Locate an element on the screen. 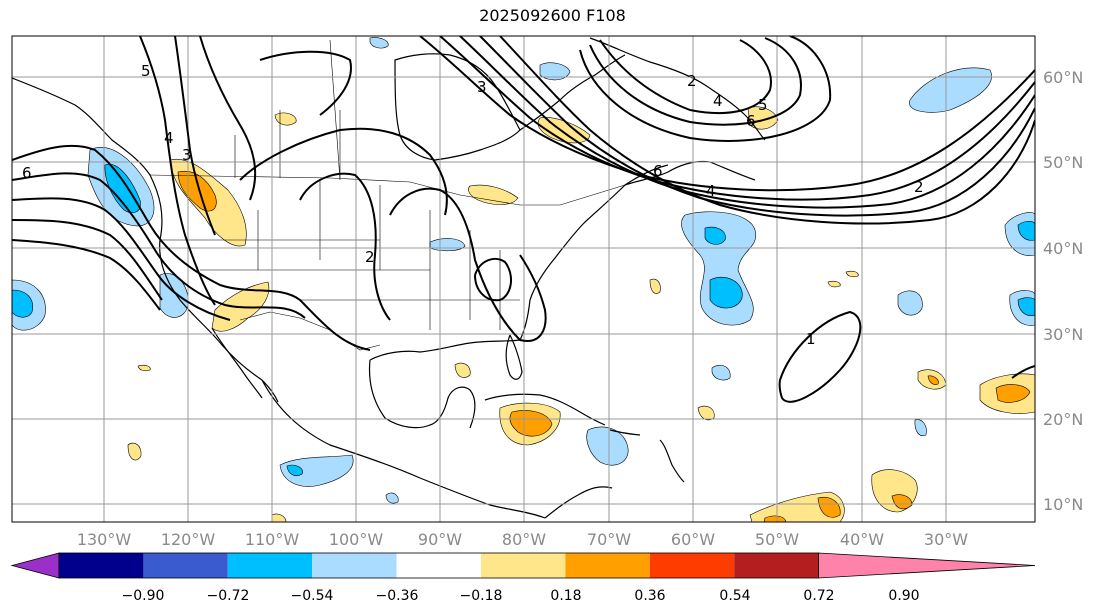 The height and width of the screenshot is (615, 1105). colorbar-tick: 0.90 is located at coordinates (903, 596).